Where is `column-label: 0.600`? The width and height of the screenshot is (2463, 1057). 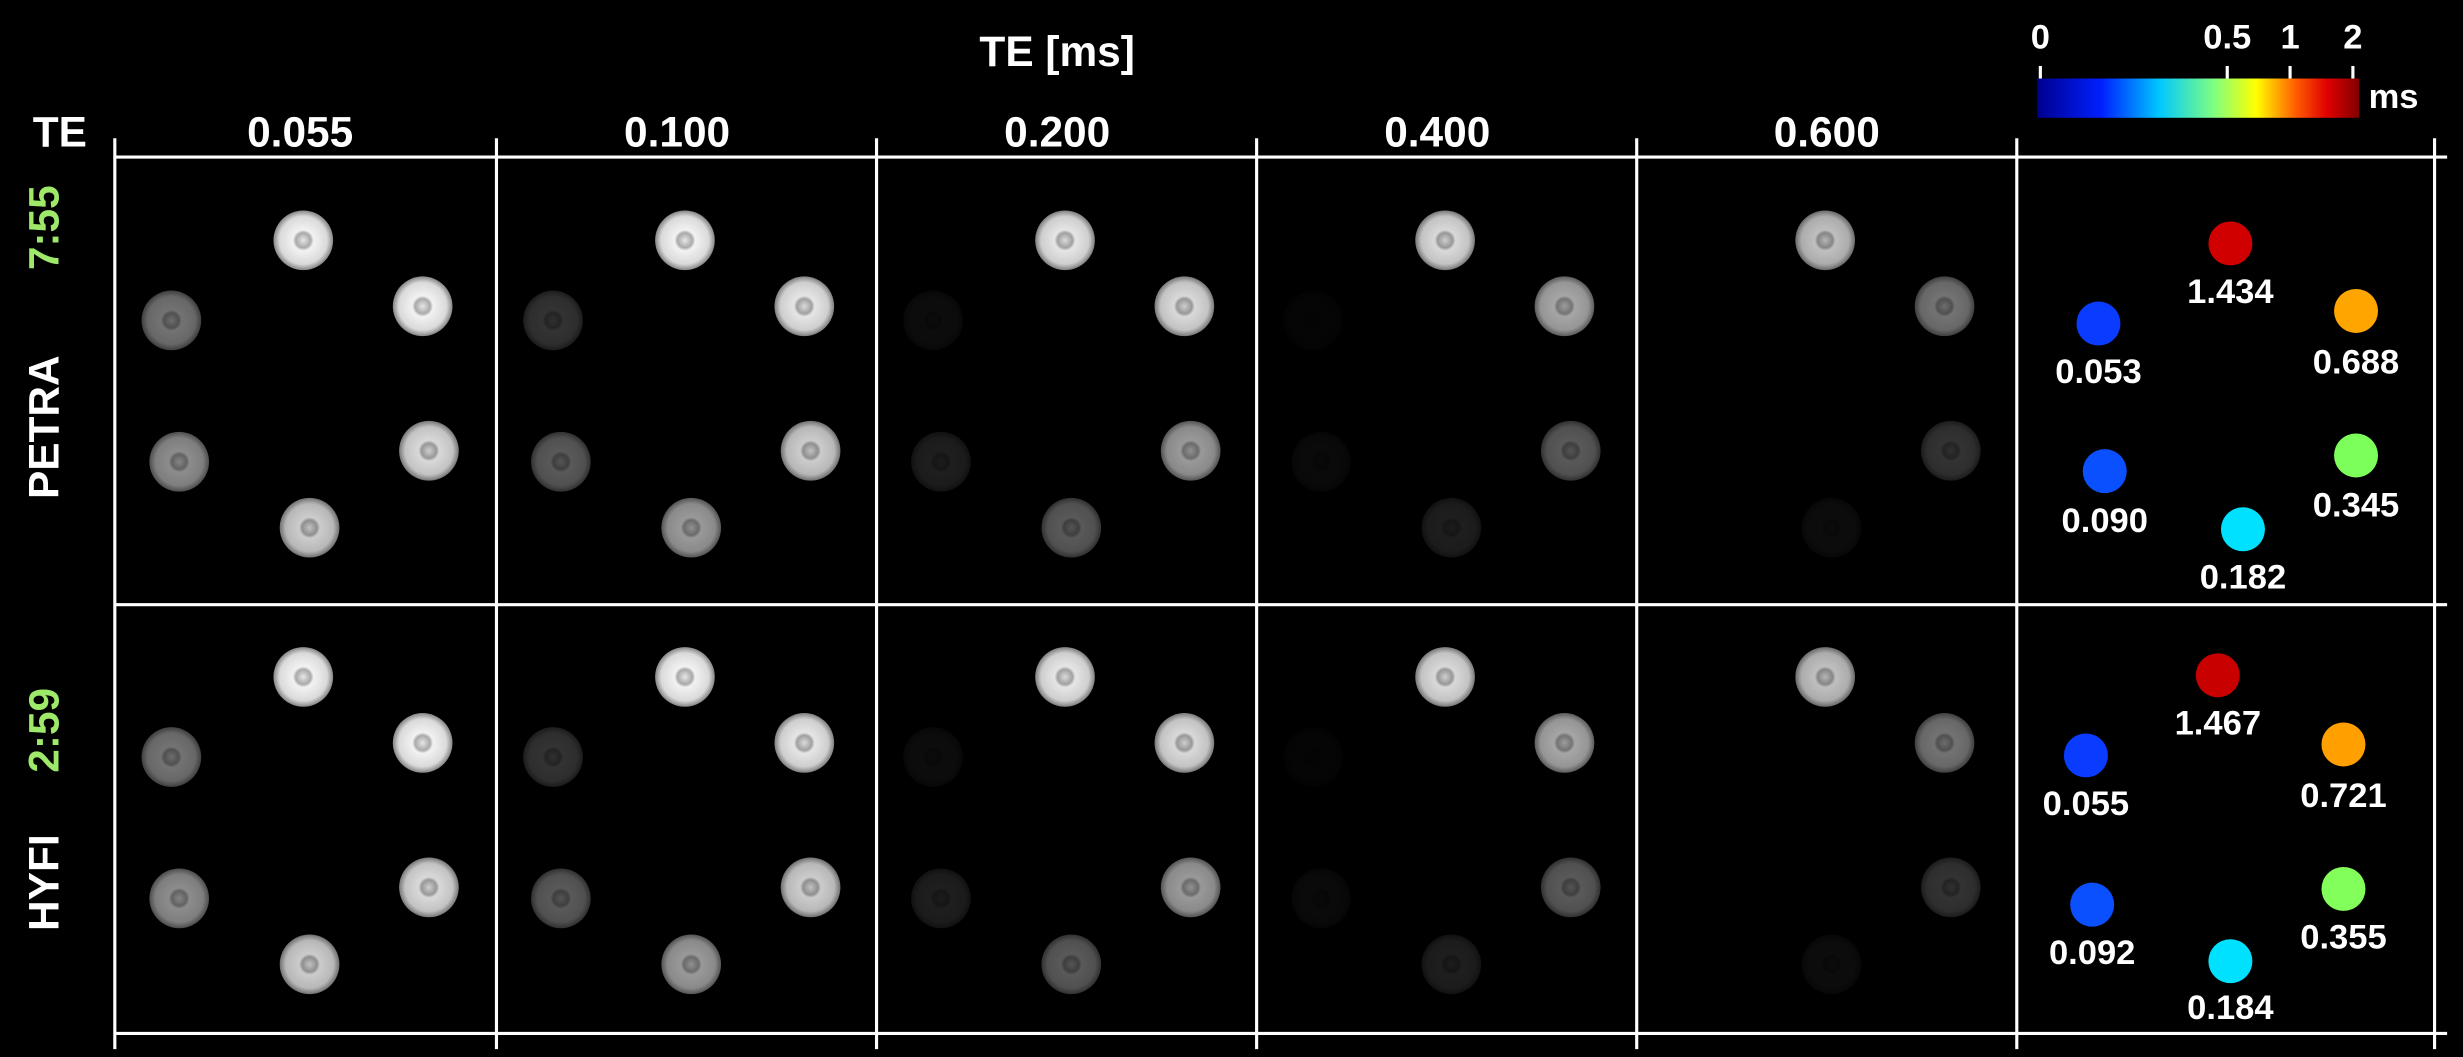
column-label: 0.600 is located at coordinates (1827, 131).